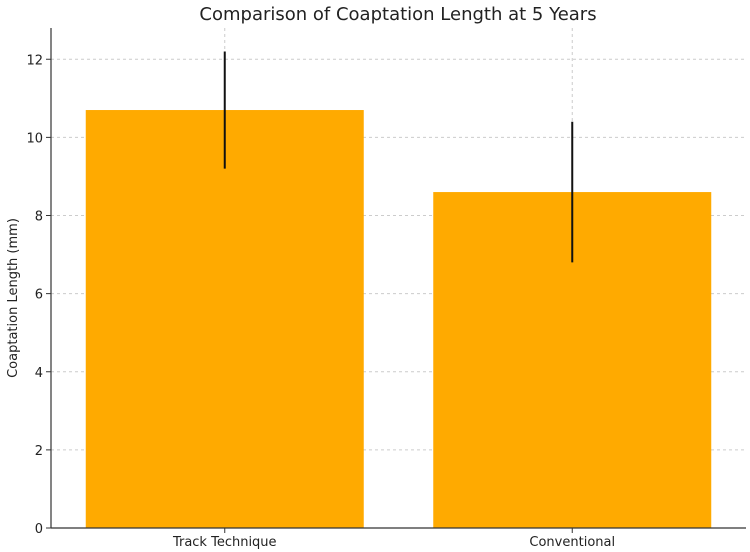  Describe the element at coordinates (39, 451) in the screenshot. I see `y-tick-label: 2` at that location.